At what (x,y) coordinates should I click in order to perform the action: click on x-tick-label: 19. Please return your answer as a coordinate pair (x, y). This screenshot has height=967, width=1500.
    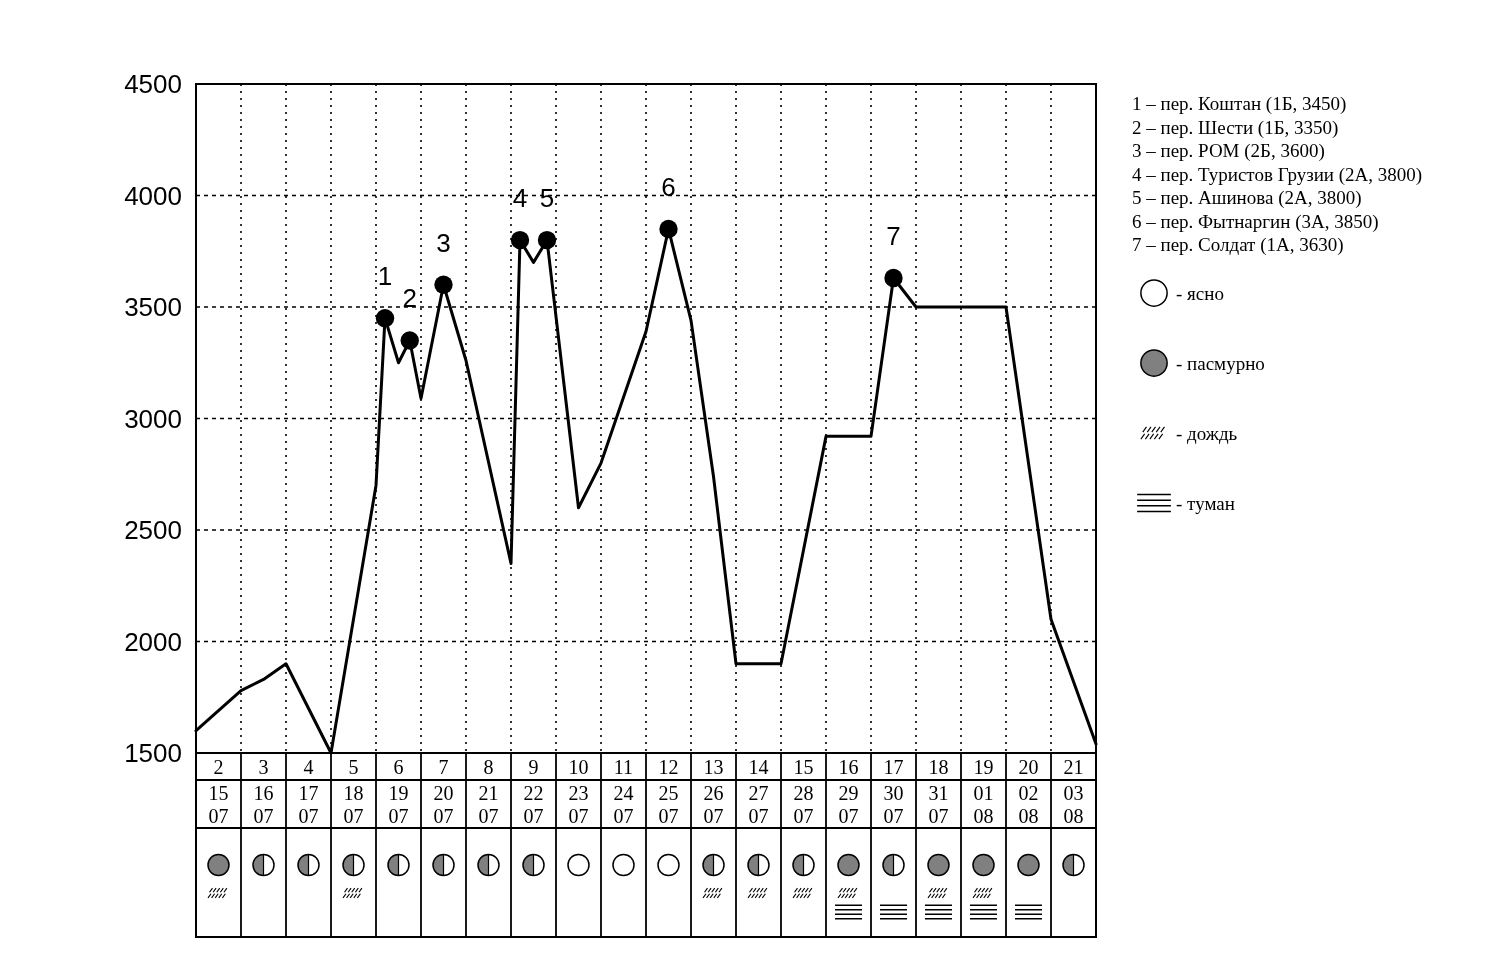
    Looking at the image, I should click on (983, 766).